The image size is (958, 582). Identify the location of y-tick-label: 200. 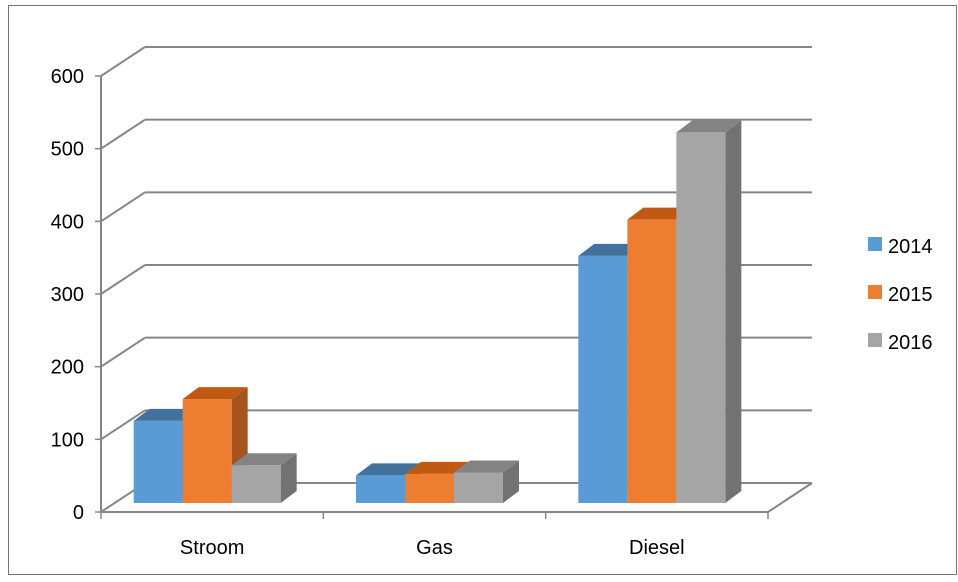
(67, 368).